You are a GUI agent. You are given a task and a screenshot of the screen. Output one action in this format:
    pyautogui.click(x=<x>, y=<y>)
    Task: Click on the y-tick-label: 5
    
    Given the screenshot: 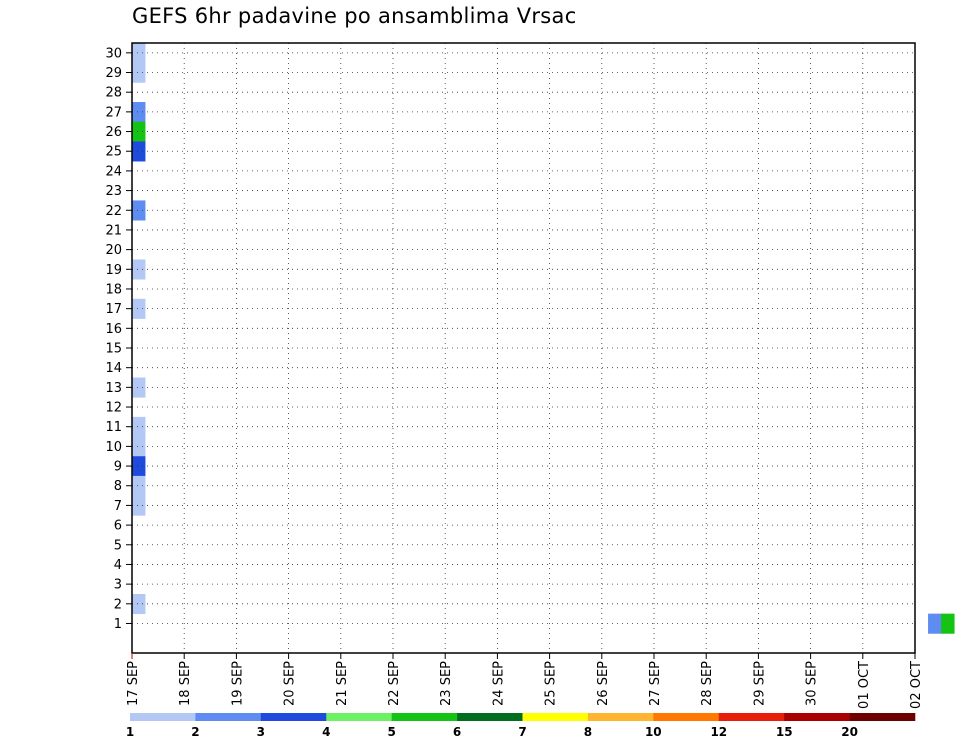 What is the action you would take?
    pyautogui.click(x=118, y=545)
    